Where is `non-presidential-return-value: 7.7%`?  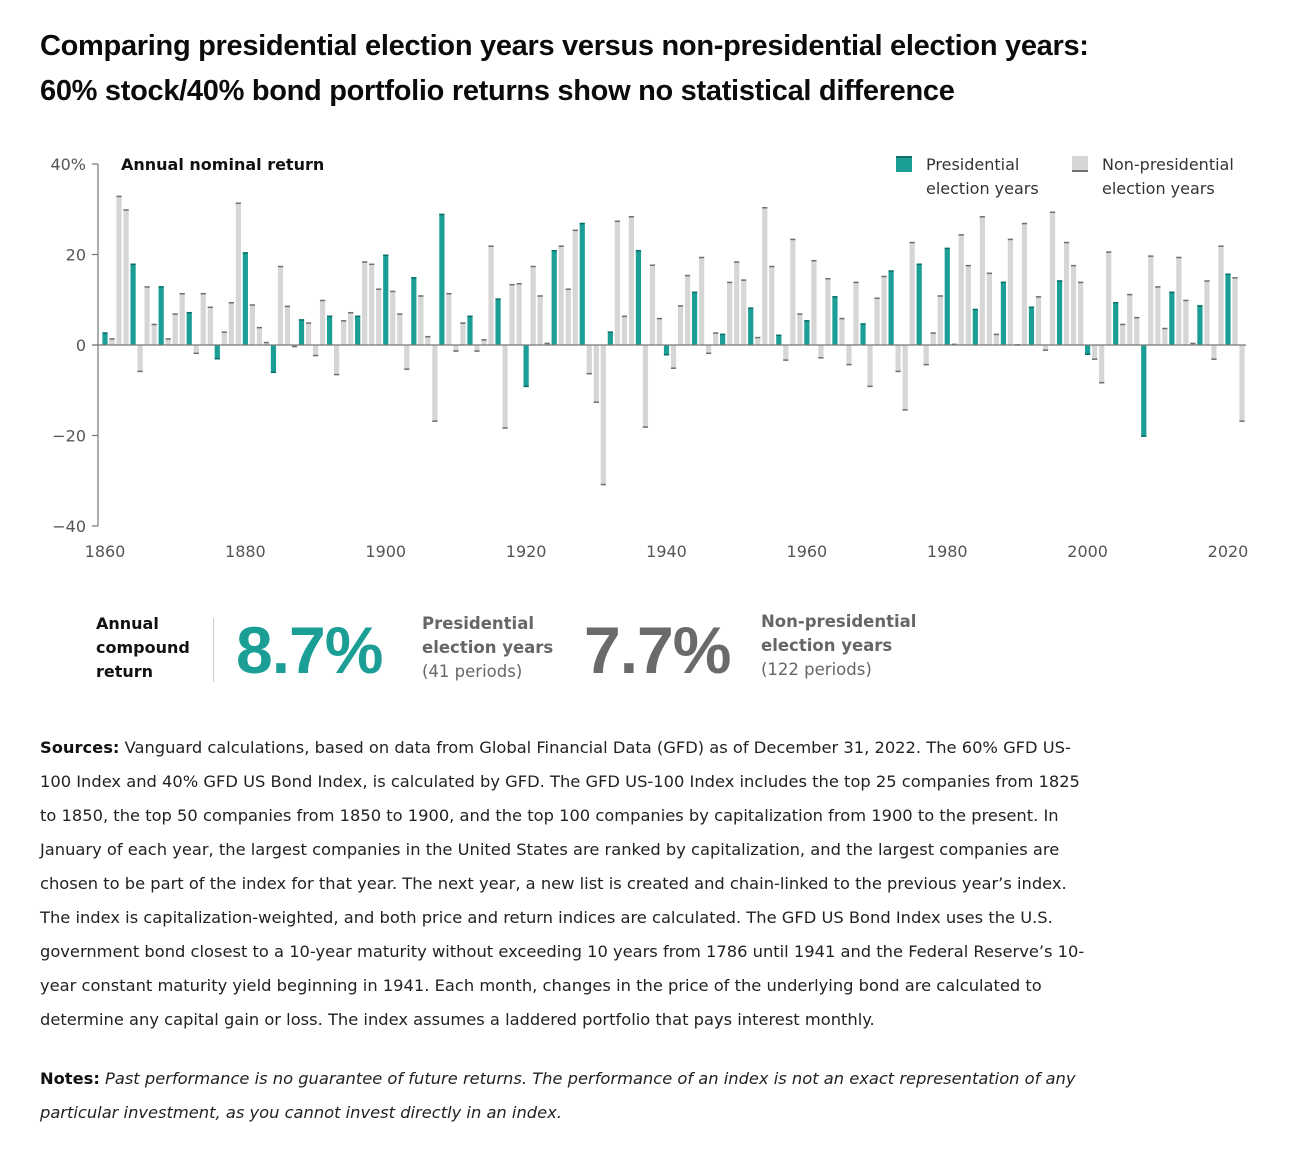 non-presidential-return-value: 7.7% is located at coordinates (657, 650).